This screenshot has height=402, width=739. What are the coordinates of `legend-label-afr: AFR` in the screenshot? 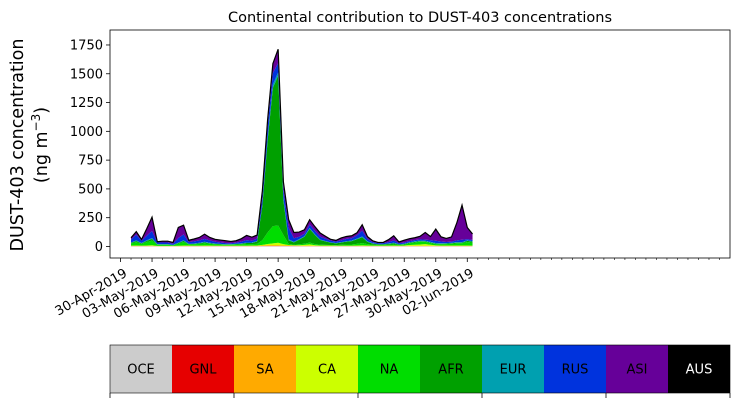 It's located at (450, 370).